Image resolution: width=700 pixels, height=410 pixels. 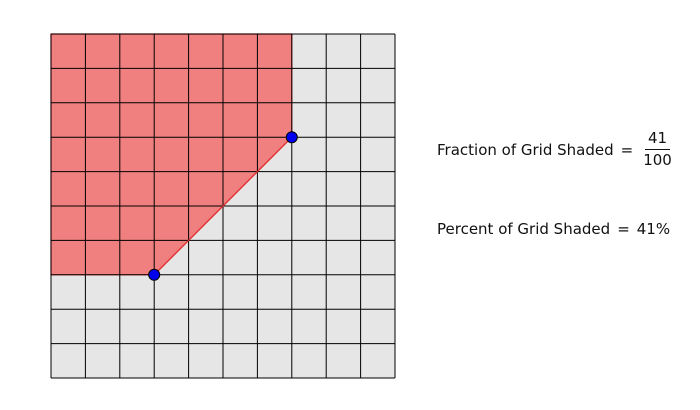 I want to click on fraction-label: Fraction of Grid Shaded, so click(x=525, y=149).